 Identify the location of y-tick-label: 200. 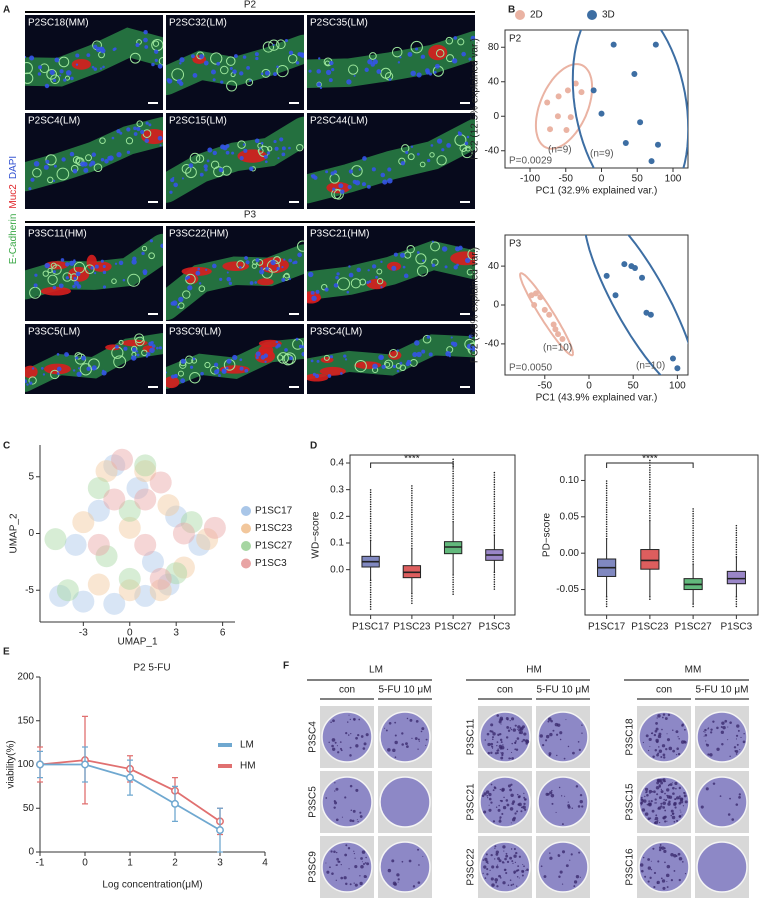
(25, 677).